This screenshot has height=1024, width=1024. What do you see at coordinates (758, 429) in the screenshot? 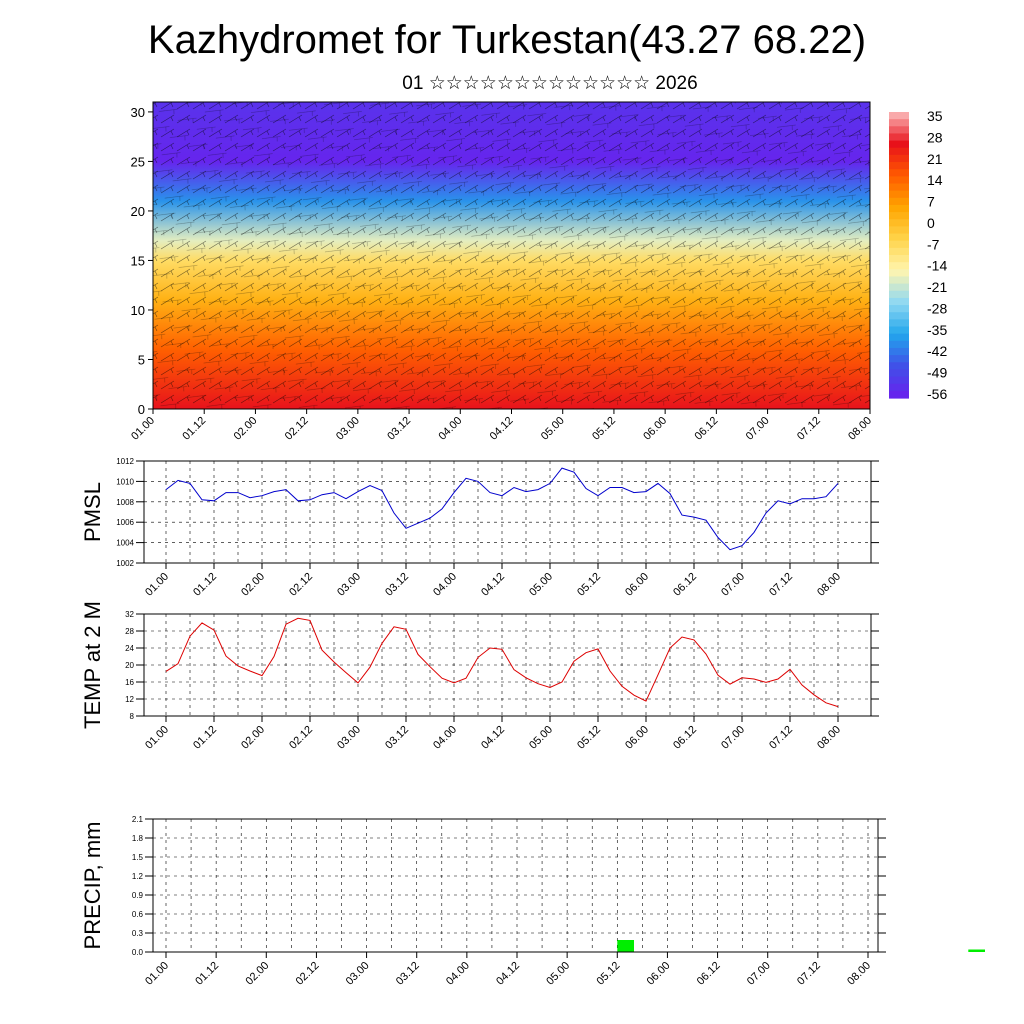
I see `cs-x-tick-label: 07.00` at bounding box center [758, 429].